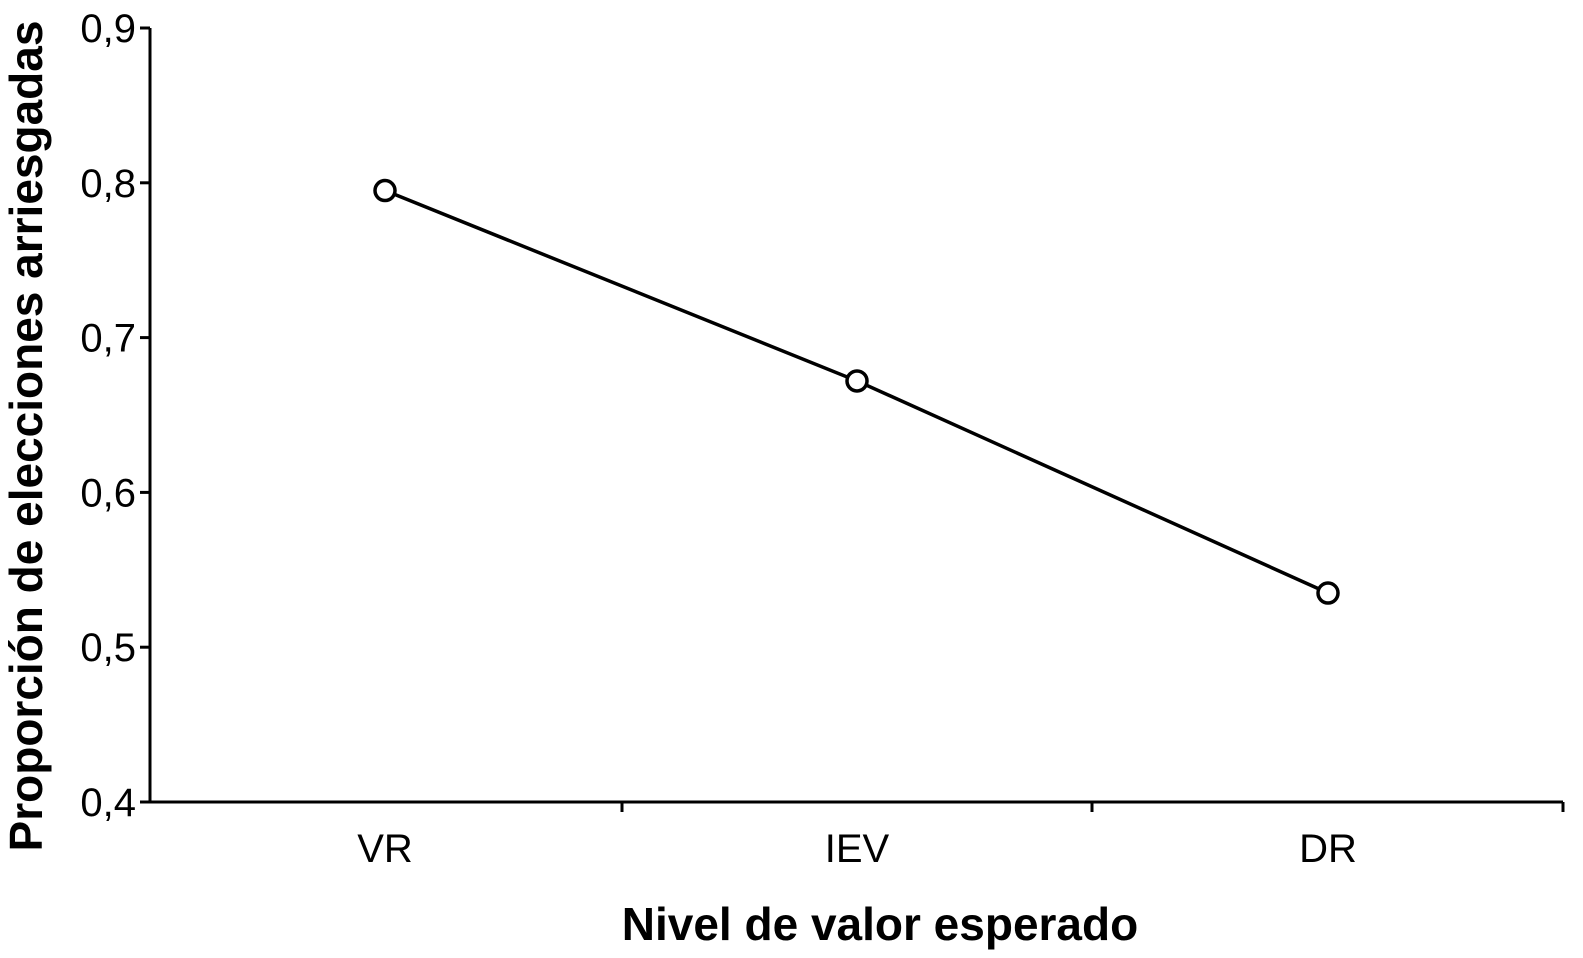 The width and height of the screenshot is (1583, 958). Describe the element at coordinates (108, 803) in the screenshot. I see `y-tick-label: 0,4` at that location.